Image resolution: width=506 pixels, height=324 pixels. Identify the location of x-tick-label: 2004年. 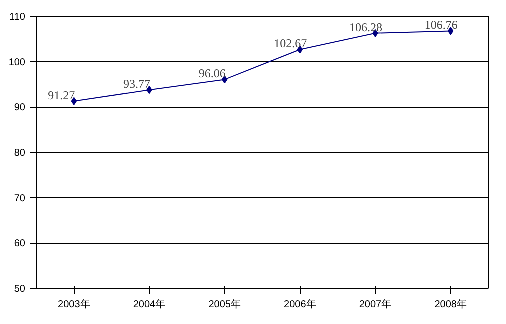
(149, 304).